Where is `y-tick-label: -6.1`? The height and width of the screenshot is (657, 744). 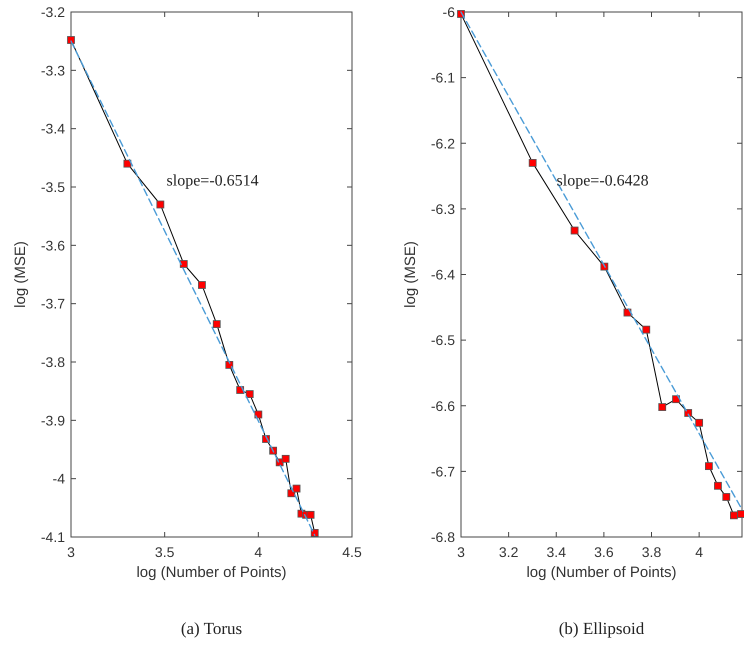 y-tick-label: -6.1 is located at coordinates (443, 78).